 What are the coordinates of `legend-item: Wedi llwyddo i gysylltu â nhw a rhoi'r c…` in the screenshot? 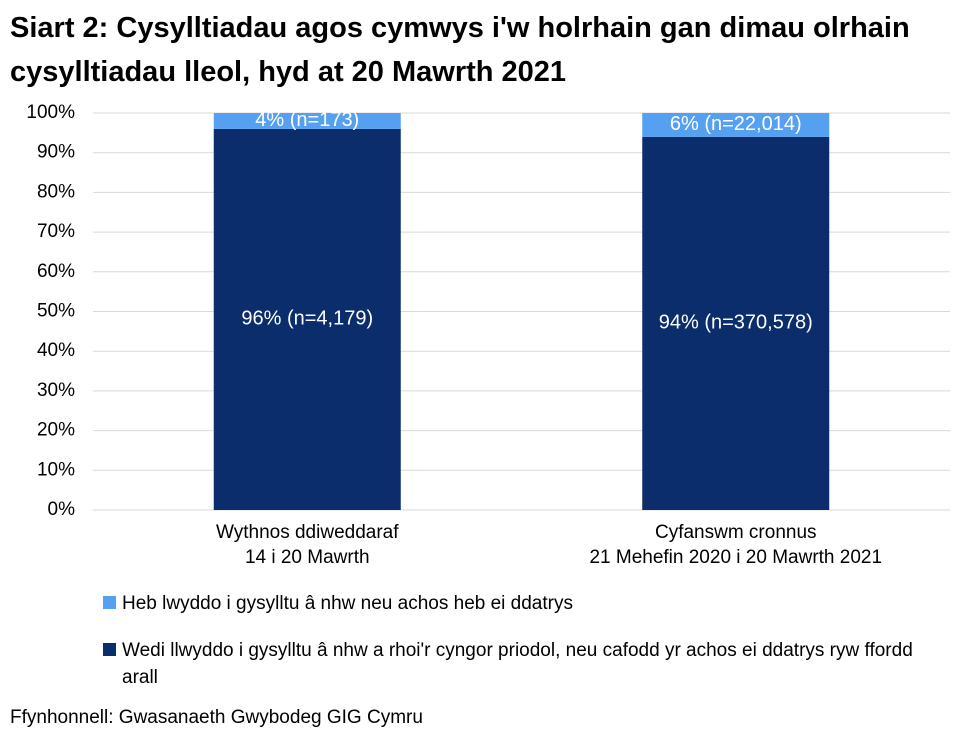 It's located at (513, 664).